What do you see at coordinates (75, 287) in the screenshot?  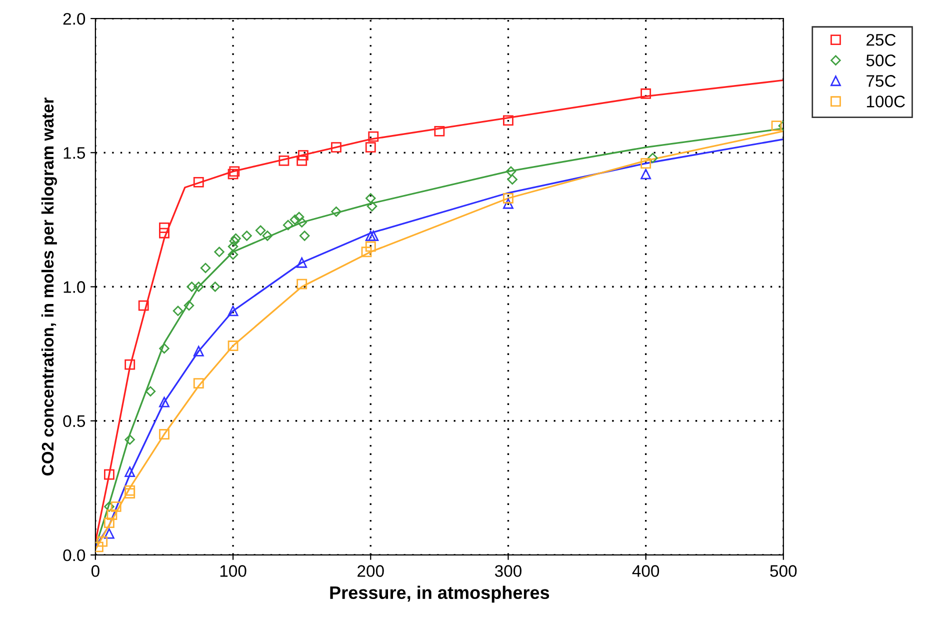 I see `y-tick-label: 1.0` at bounding box center [75, 287].